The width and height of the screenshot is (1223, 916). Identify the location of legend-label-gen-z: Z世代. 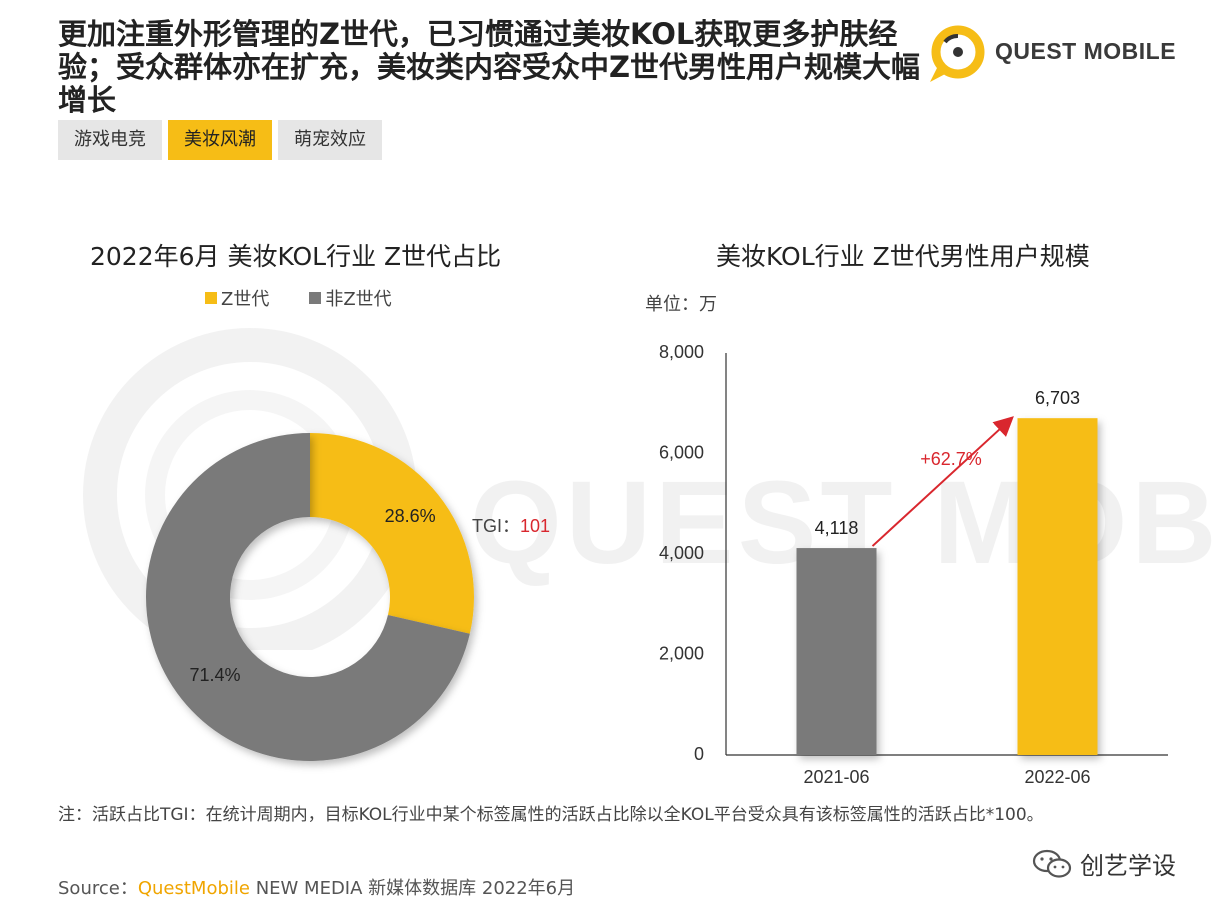
(245, 299).